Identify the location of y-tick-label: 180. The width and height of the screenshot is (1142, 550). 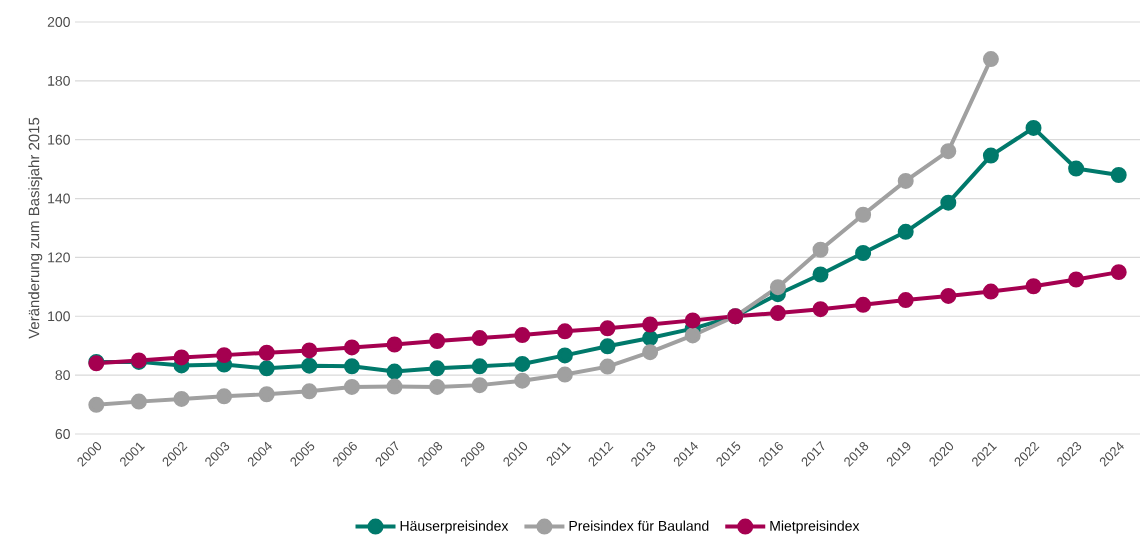
(59, 80).